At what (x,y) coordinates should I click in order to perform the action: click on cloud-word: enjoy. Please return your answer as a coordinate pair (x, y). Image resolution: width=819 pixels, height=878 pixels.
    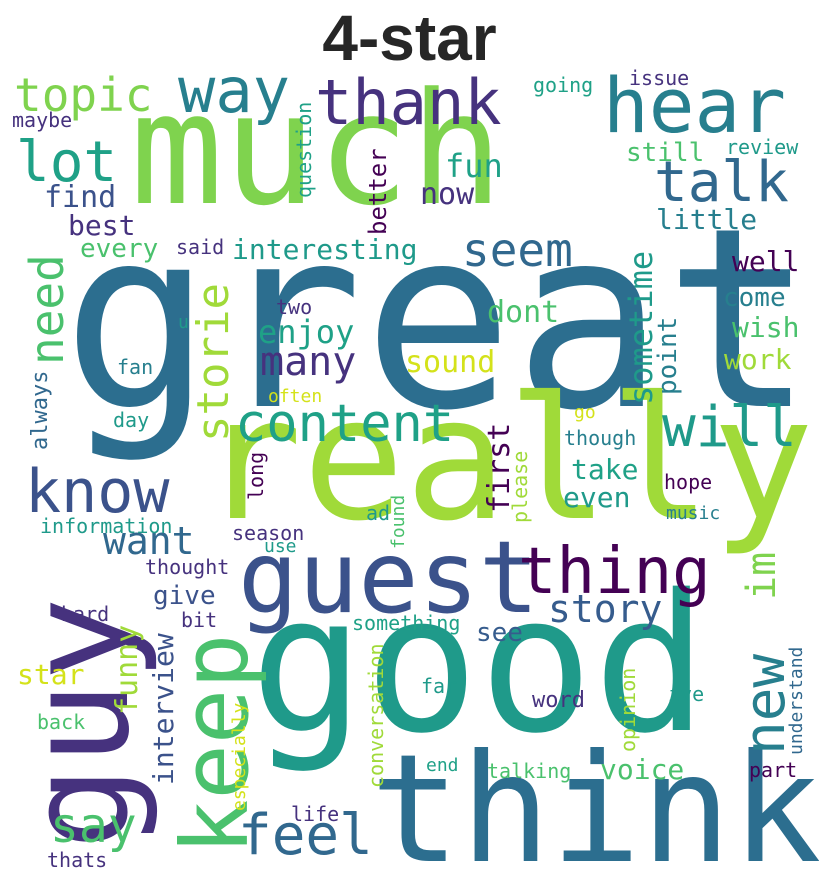
    Looking at the image, I should click on (306, 332).